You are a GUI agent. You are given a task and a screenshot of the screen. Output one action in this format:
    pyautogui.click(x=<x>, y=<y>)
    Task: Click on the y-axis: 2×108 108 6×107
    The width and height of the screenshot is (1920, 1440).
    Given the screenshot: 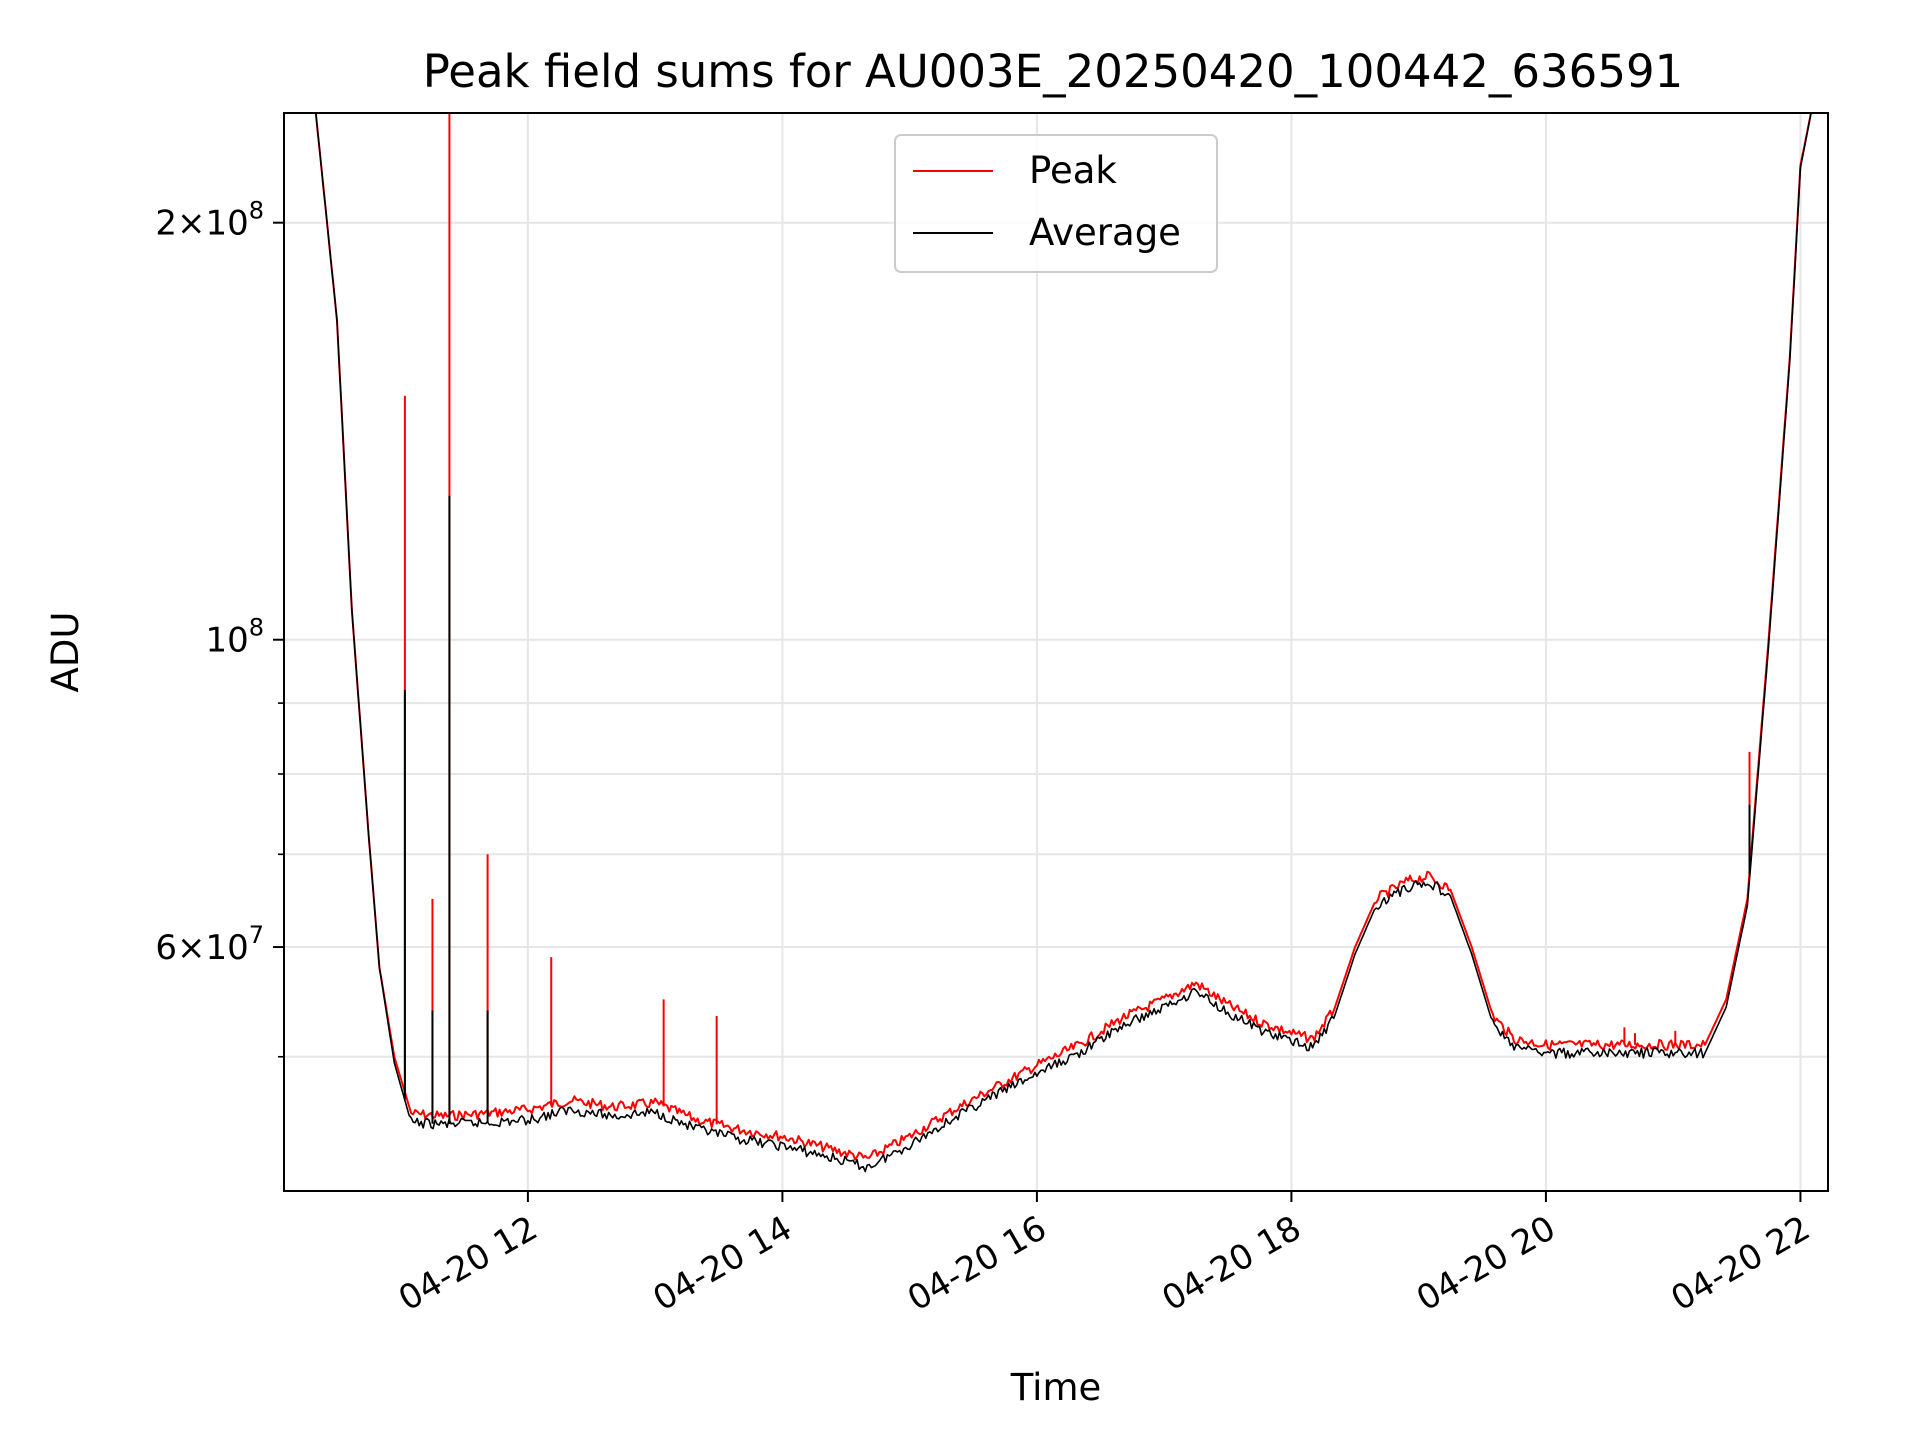 What is the action you would take?
    pyautogui.click(x=219, y=627)
    